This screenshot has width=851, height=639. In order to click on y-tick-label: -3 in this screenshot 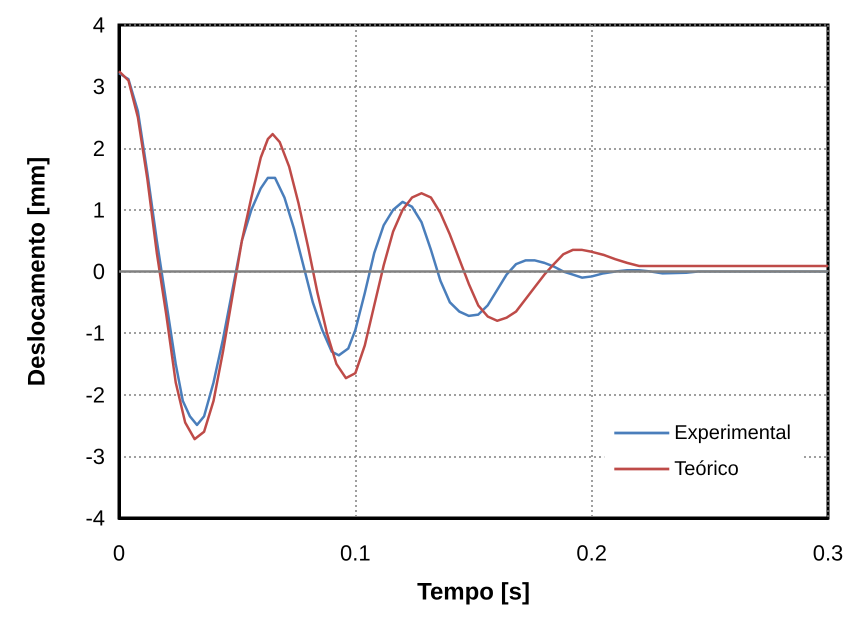, I will do `click(95, 456)`.